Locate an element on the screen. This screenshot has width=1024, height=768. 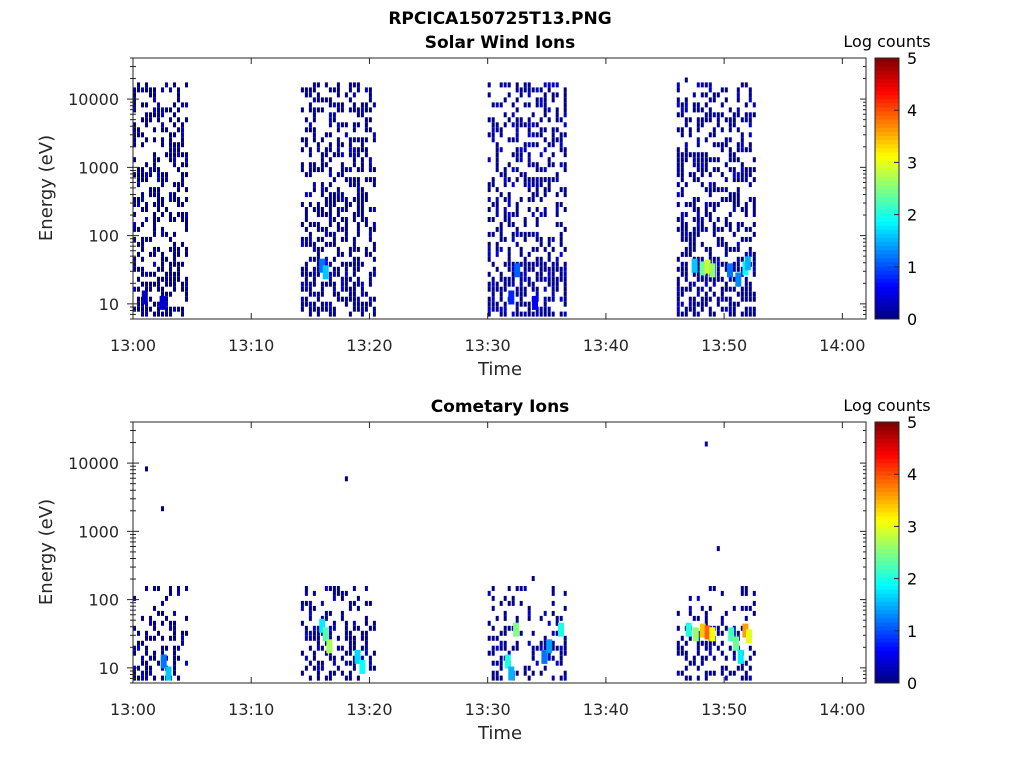
solar-wind-colorbar-frame is located at coordinates (887, 188).